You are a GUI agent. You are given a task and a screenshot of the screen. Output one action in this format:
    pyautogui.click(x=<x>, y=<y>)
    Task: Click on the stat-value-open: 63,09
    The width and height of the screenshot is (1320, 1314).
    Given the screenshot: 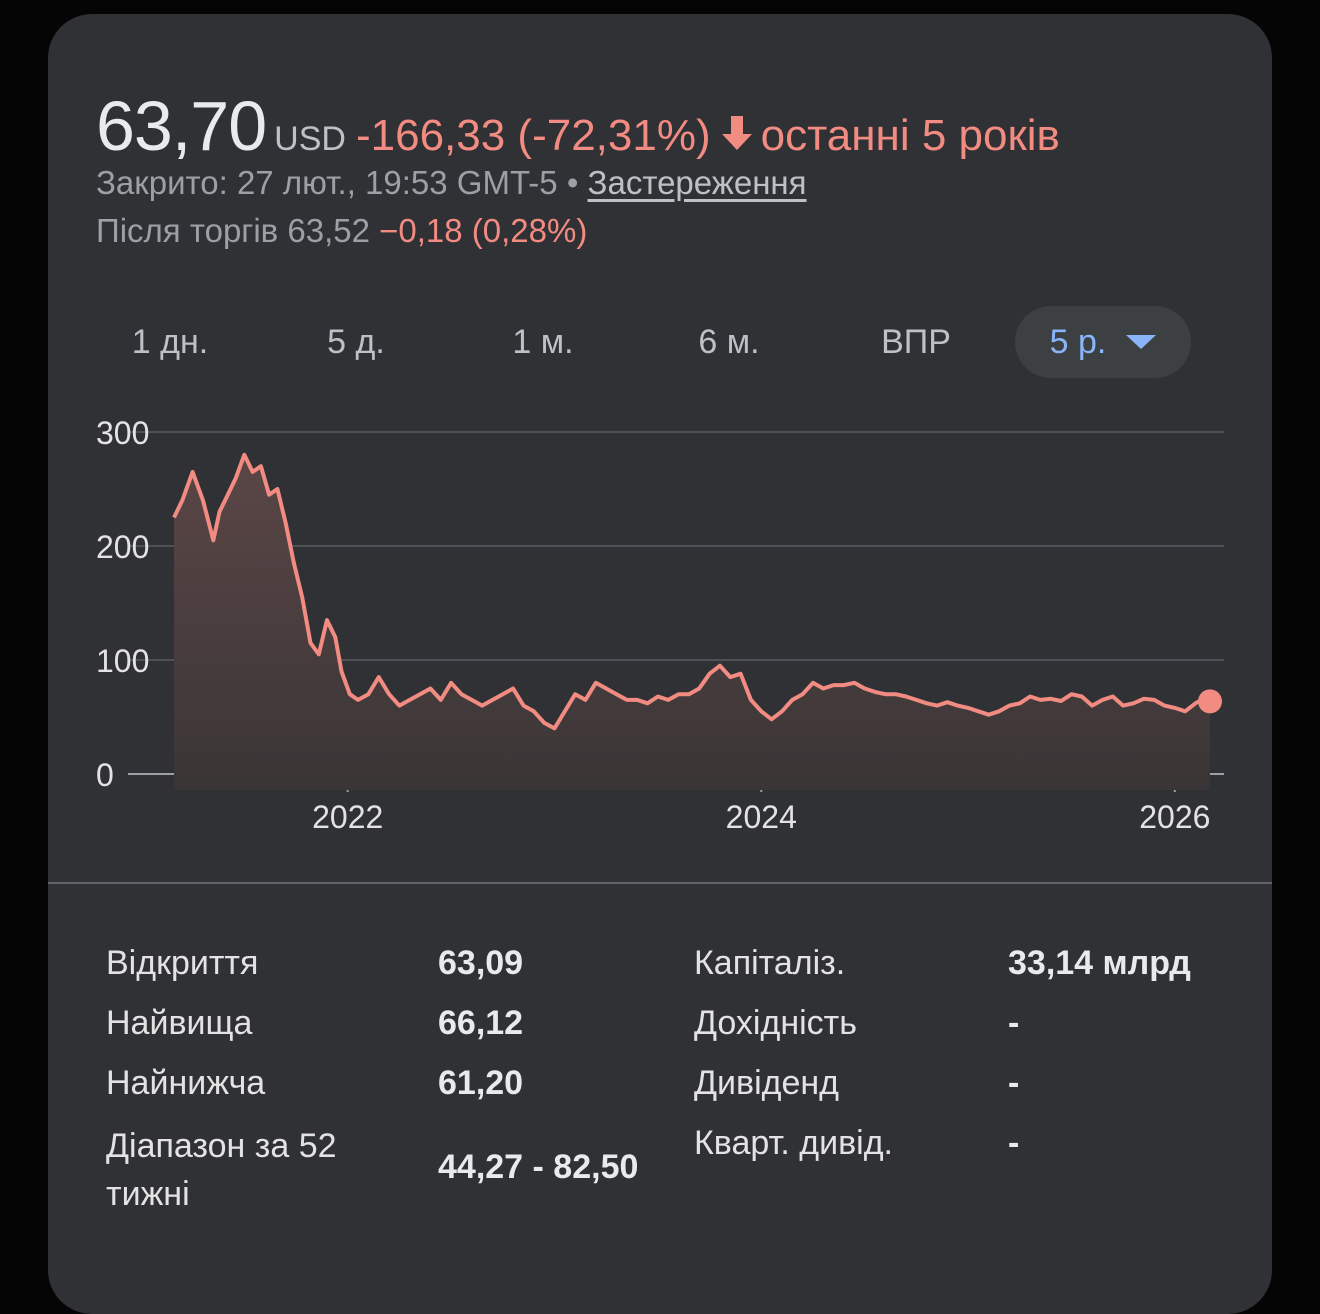 What is the action you would take?
    pyautogui.click(x=481, y=963)
    